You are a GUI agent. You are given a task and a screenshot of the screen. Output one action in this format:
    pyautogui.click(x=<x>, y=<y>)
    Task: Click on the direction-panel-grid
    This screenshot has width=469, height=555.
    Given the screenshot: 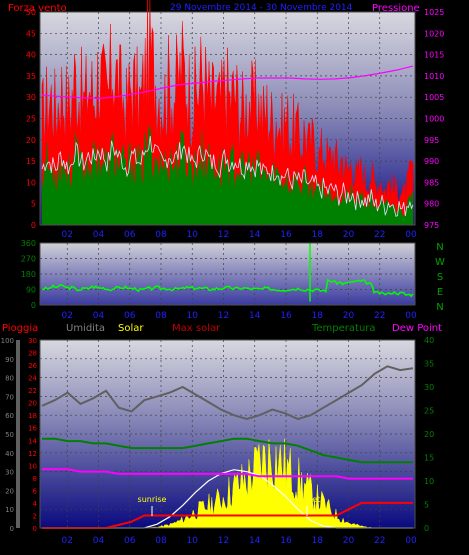 What is the action you would take?
    pyautogui.click(x=227, y=274)
    